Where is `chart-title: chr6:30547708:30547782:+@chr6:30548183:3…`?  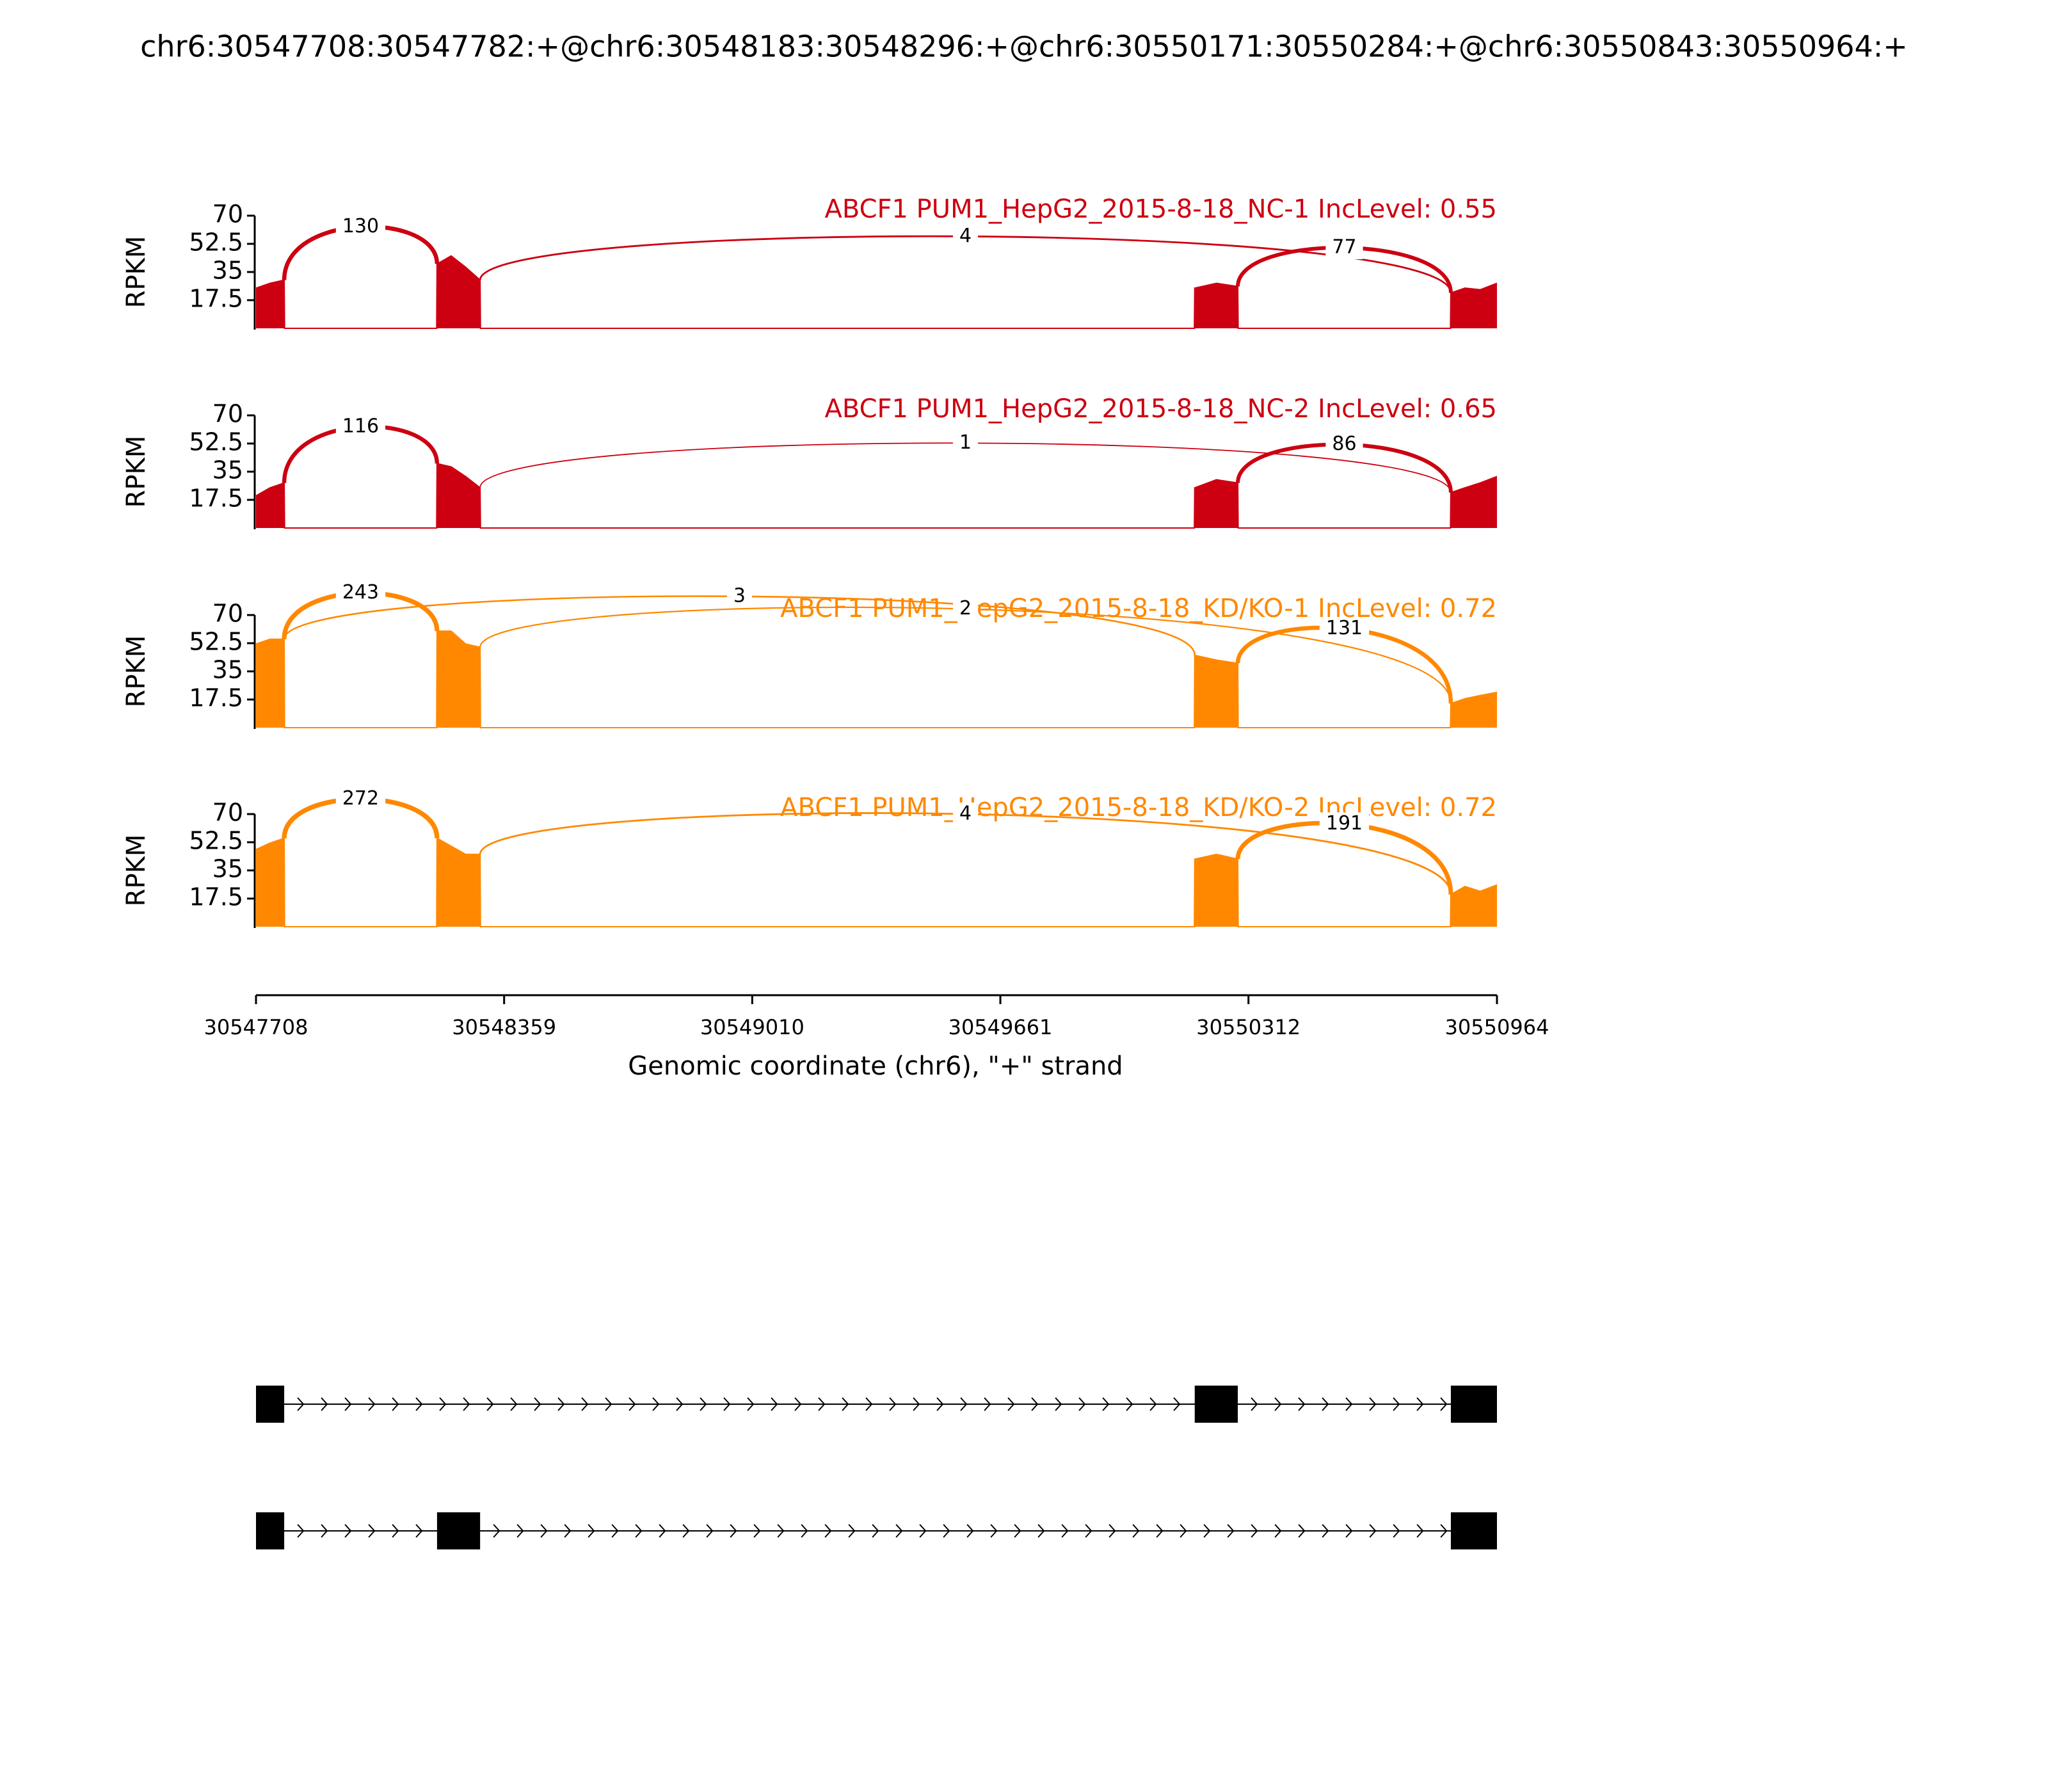 chart-title: chr6:30547708:30547782:+@chr6:30548183:3… is located at coordinates (1024, 46).